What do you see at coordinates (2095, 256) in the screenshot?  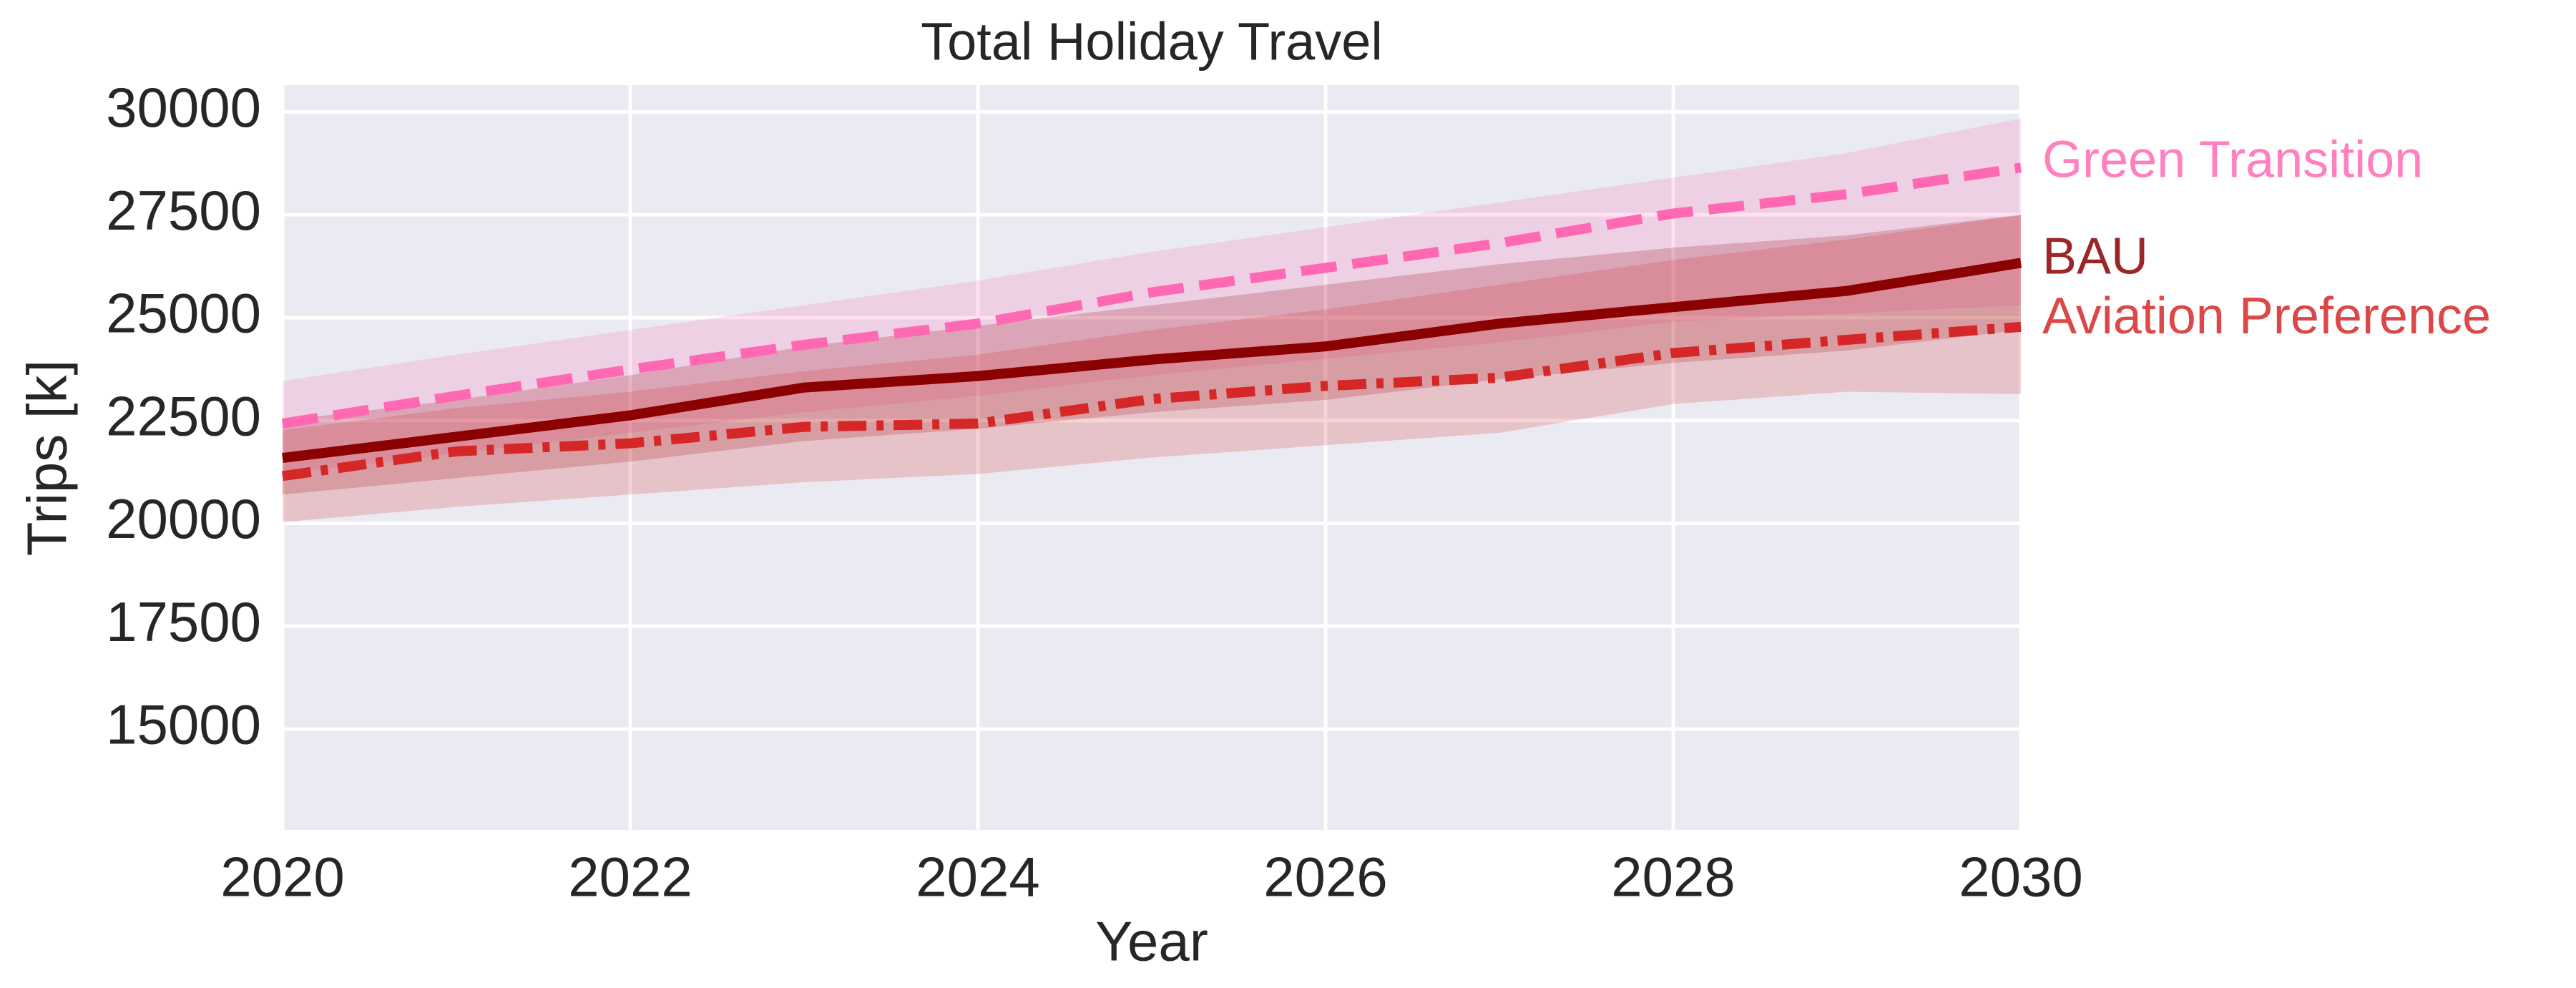 I see `series-label: BAU` at bounding box center [2095, 256].